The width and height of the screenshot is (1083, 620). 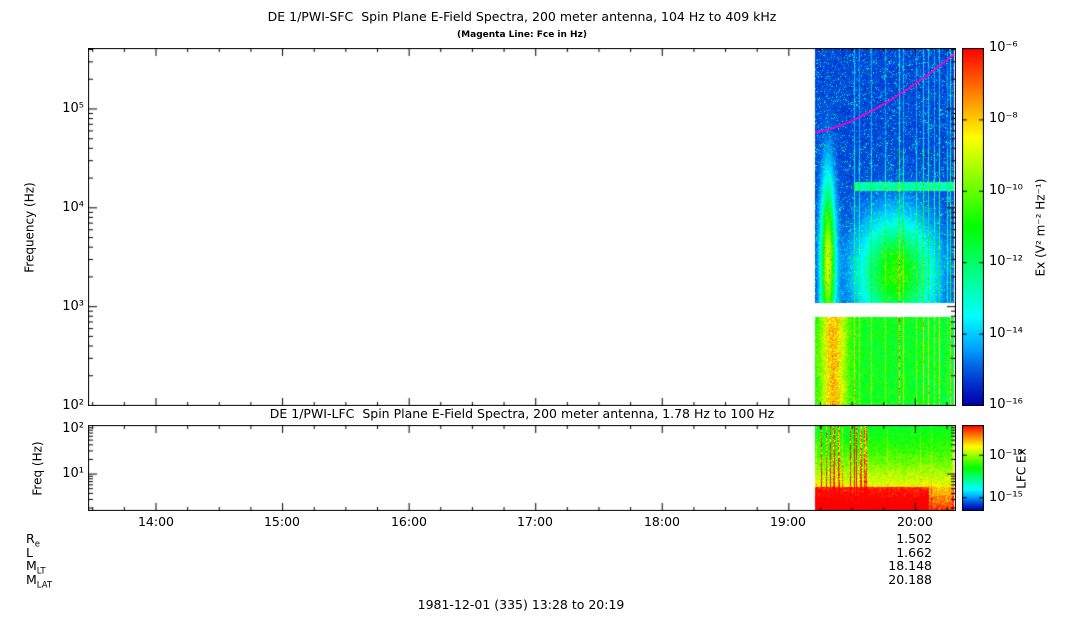 What do you see at coordinates (44, 585) in the screenshot?
I see `orbit-mlat-sub: LAT` at bounding box center [44, 585].